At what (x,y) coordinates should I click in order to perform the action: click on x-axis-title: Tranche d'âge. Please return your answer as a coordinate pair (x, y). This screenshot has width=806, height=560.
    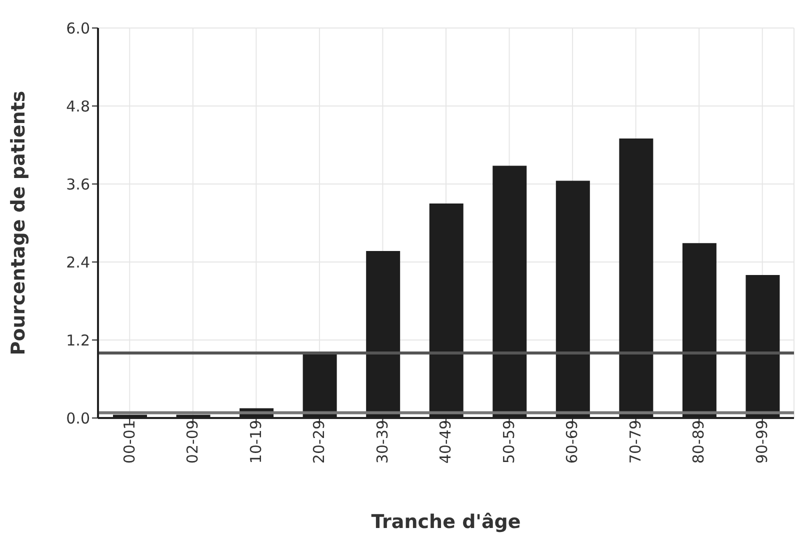
    Looking at the image, I should click on (446, 522).